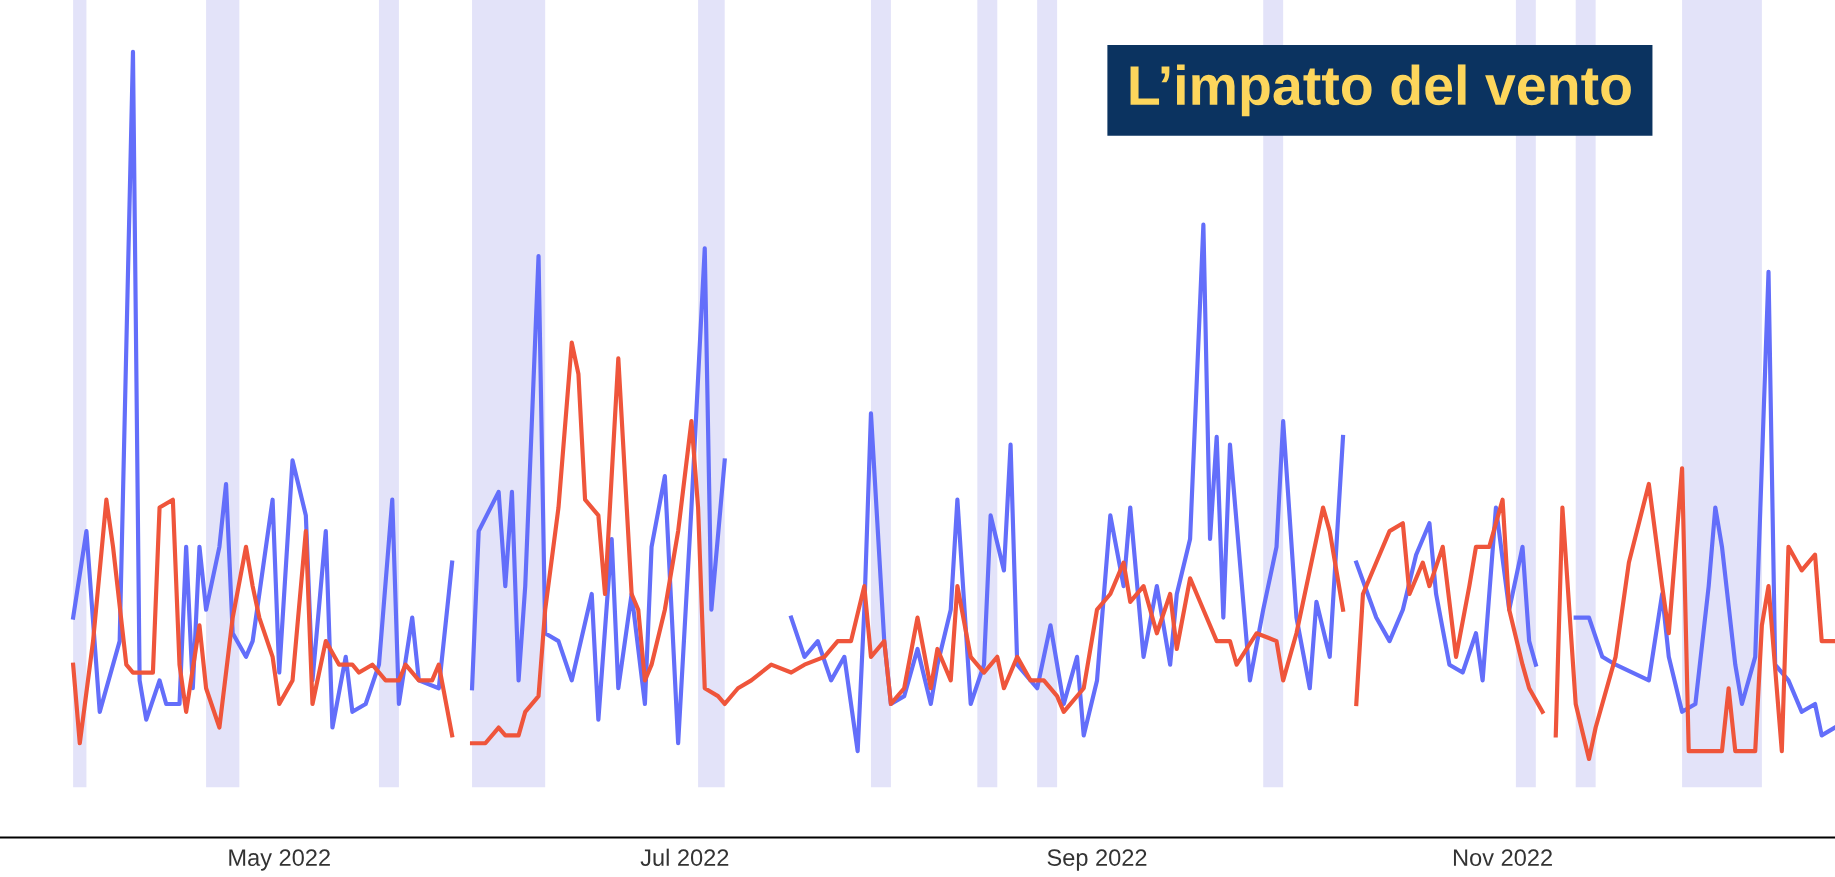  What do you see at coordinates (1502, 857) in the screenshot?
I see `x-tick-label: Nov 2022` at bounding box center [1502, 857].